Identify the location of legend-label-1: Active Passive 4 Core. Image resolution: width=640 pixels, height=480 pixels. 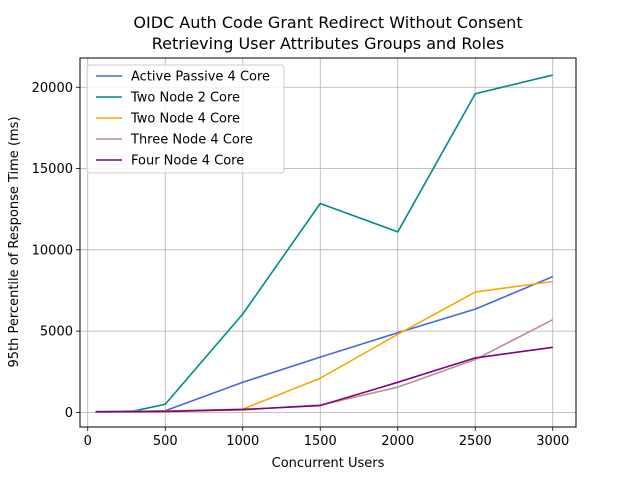
(200, 77).